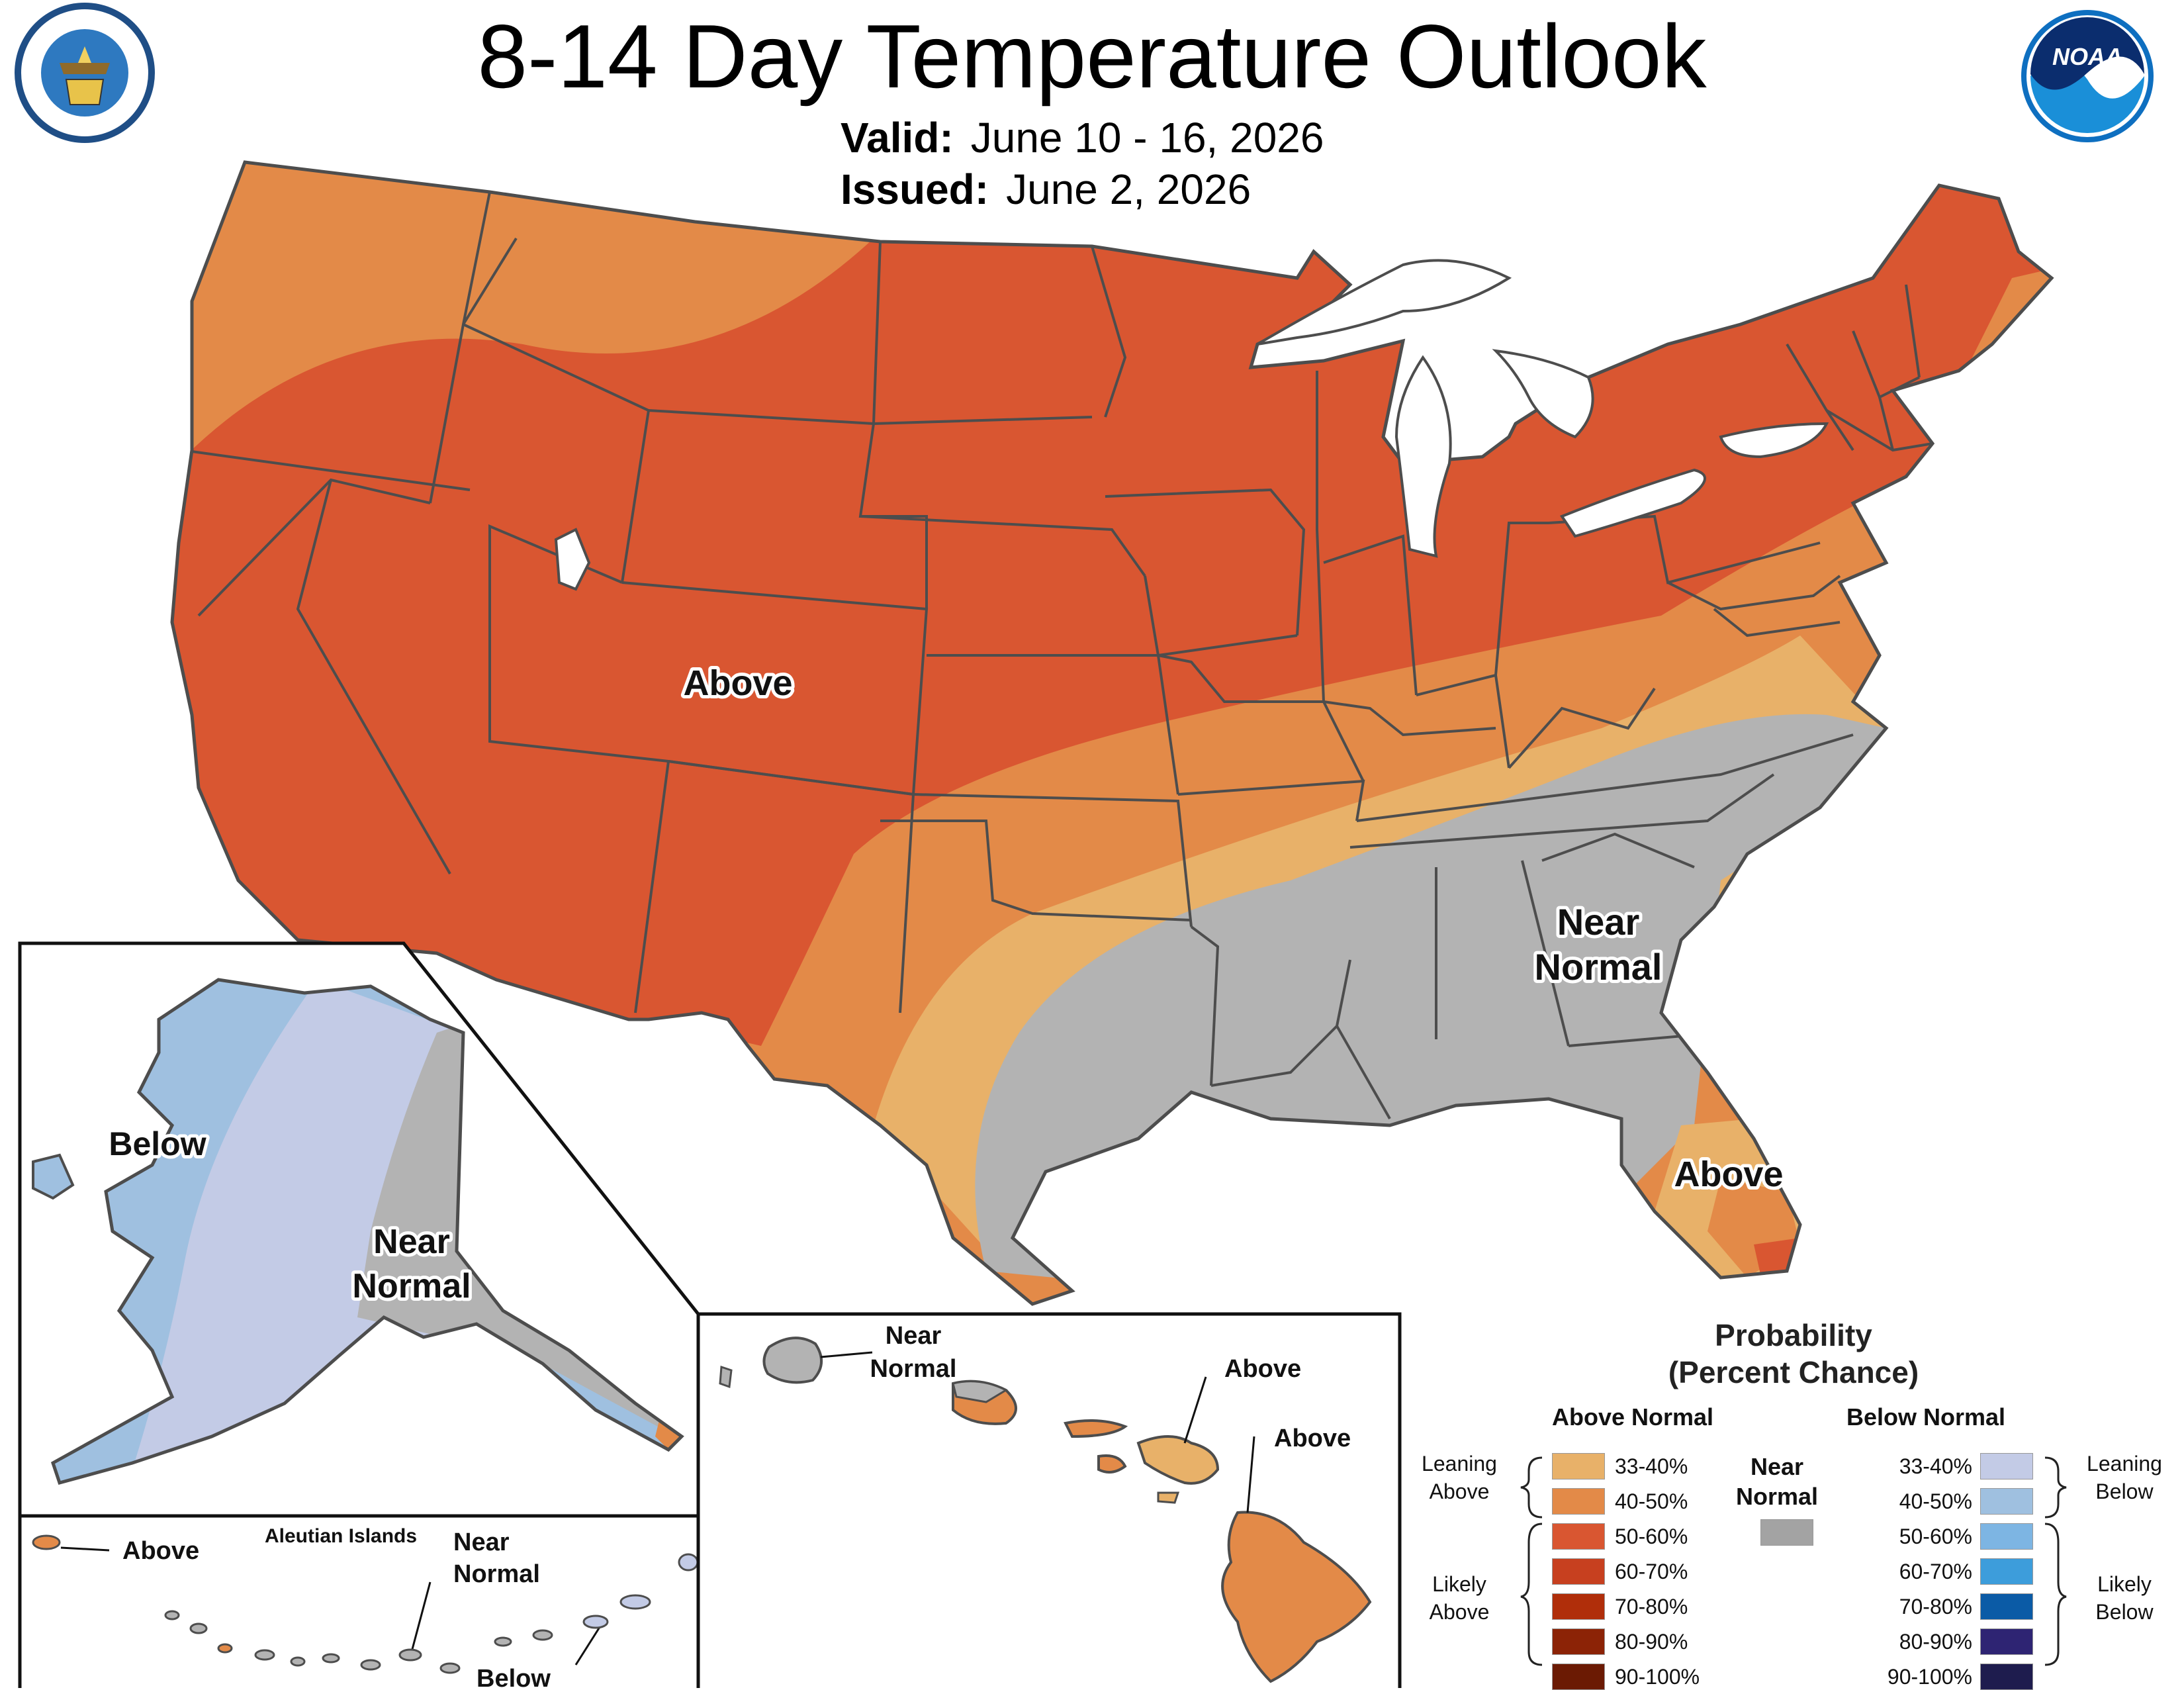 This screenshot has height=1690, width=2184. Describe the element at coordinates (2124, 1464) in the screenshot. I see `legend-leaning-below-line1: Leaning` at that location.